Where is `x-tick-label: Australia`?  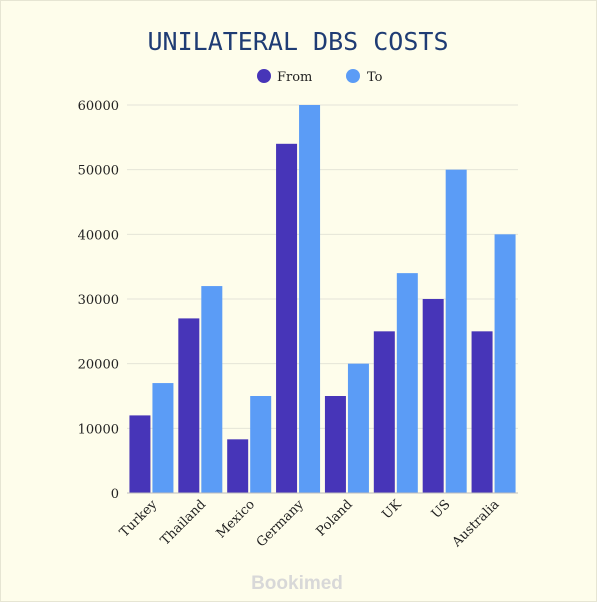 x-tick-label: Australia is located at coordinates (476, 524).